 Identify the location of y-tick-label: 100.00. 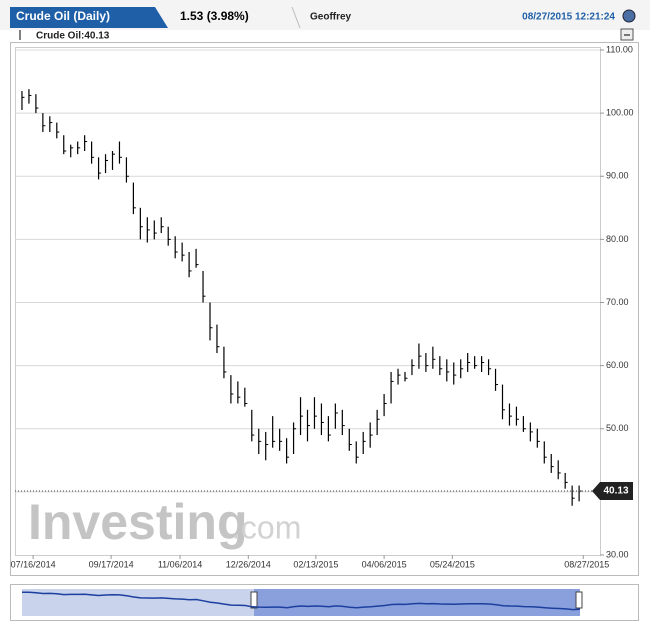
(620, 113).